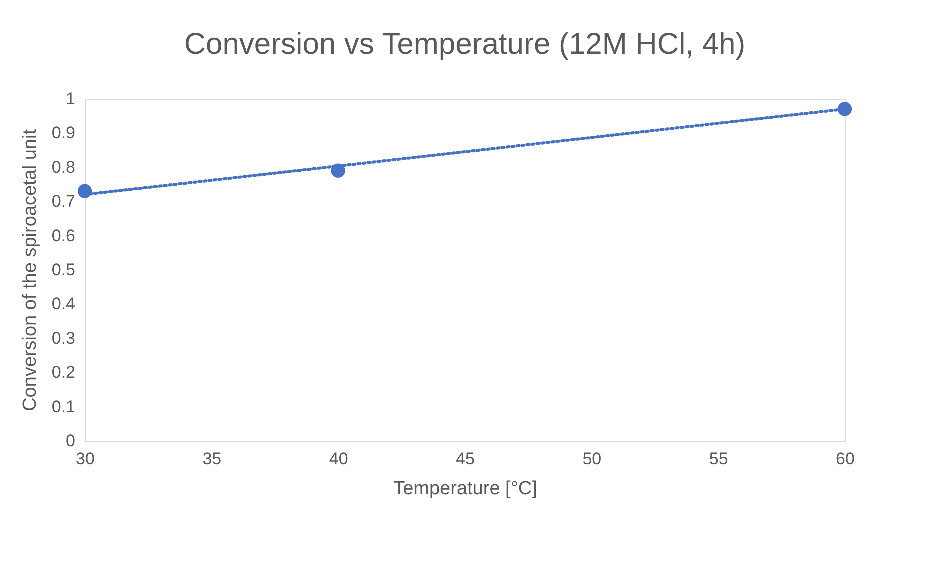  What do you see at coordinates (64, 133) in the screenshot?
I see `y-tick-label: 0.9` at bounding box center [64, 133].